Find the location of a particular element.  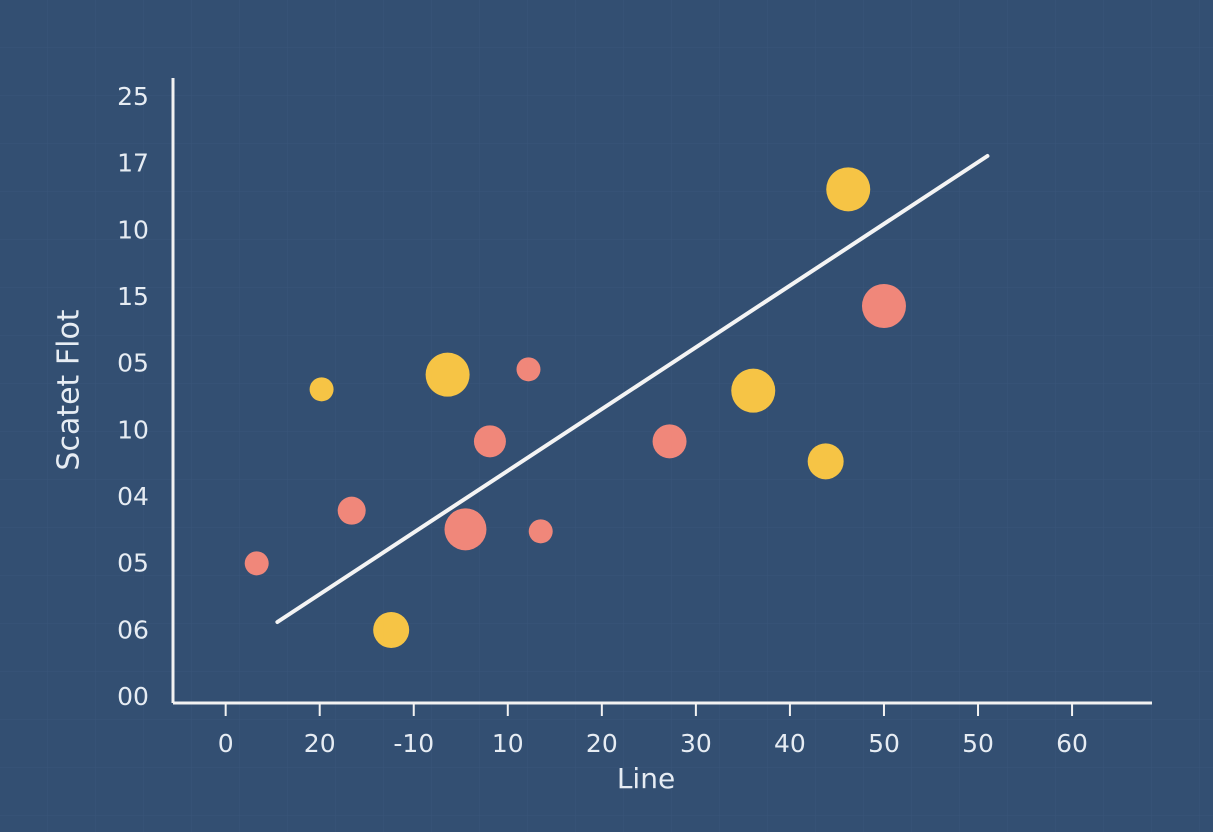

x-tick-label: 0 is located at coordinates (226, 743).